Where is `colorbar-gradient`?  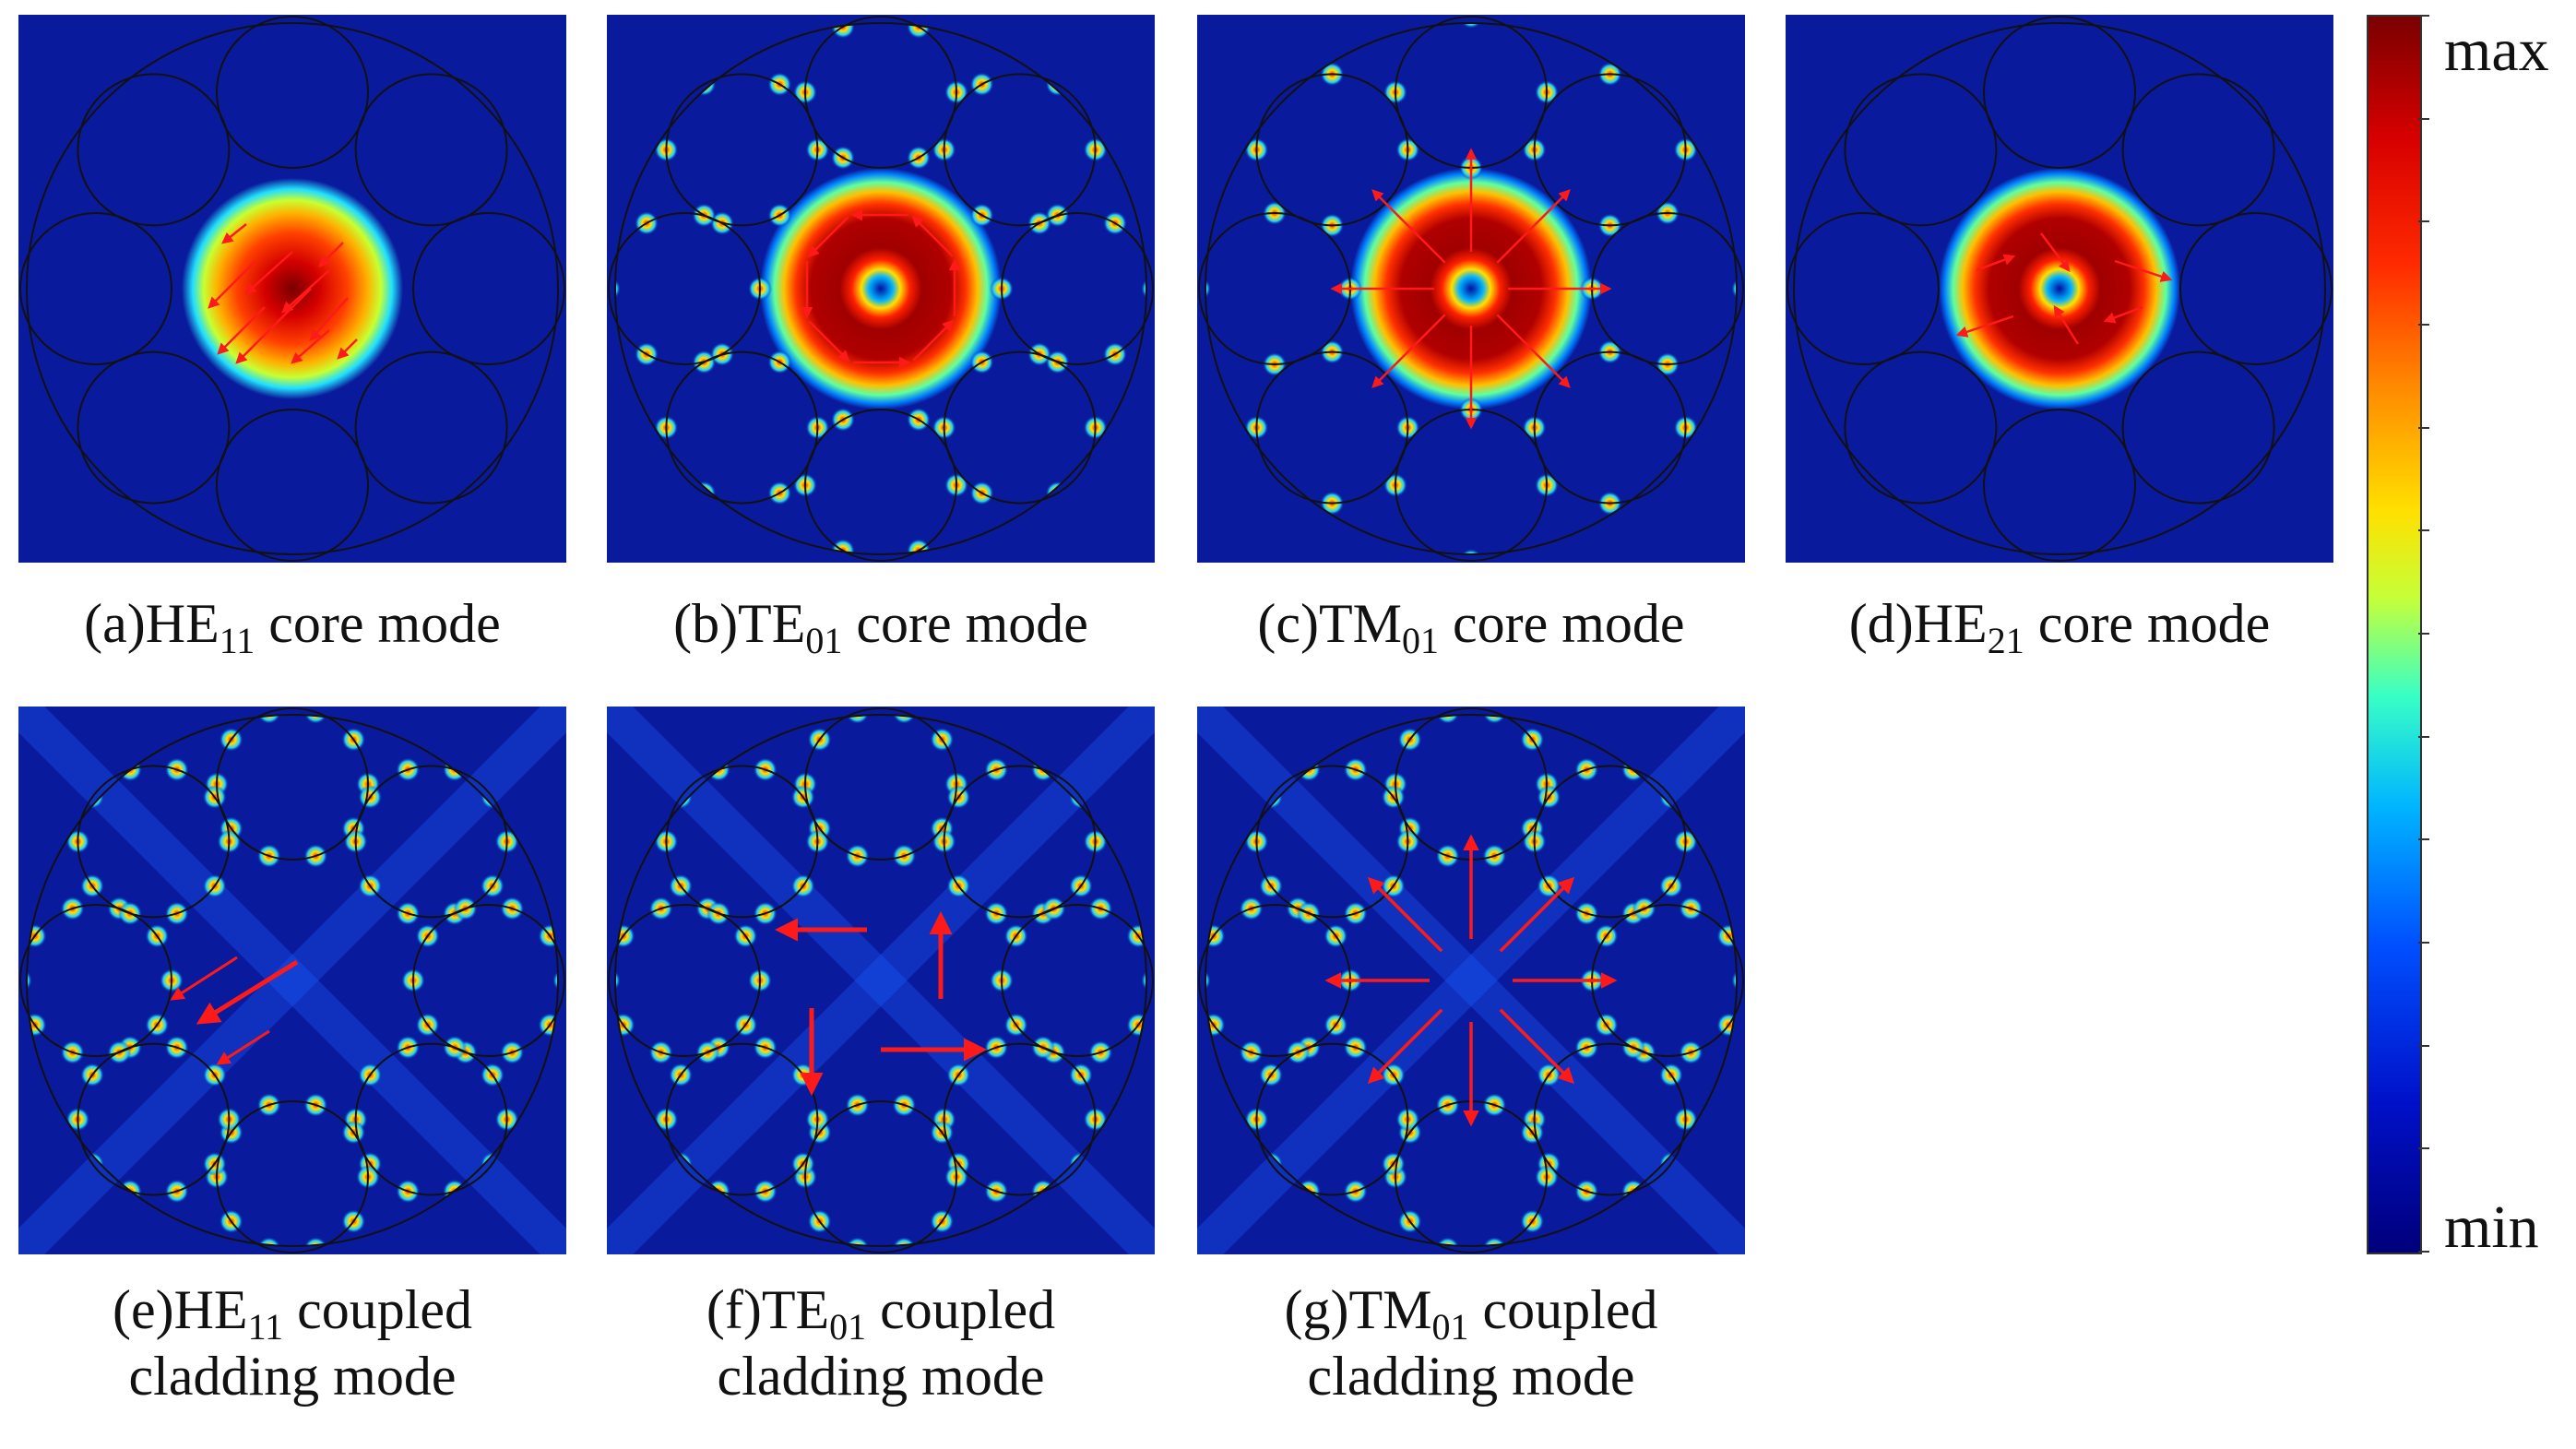
colorbar-gradient is located at coordinates (2394, 634).